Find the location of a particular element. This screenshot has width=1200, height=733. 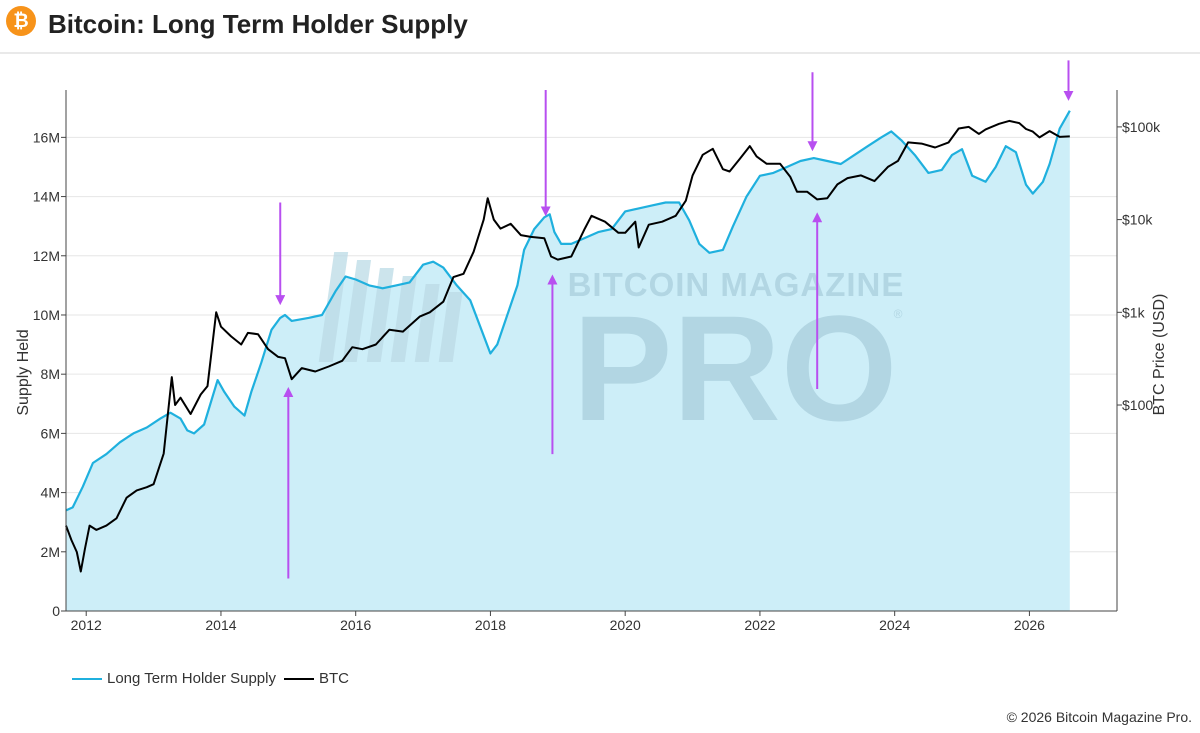

chart-header: ₿ Bitcoin: Long Term Holder Supply is located at coordinates (600, 27).